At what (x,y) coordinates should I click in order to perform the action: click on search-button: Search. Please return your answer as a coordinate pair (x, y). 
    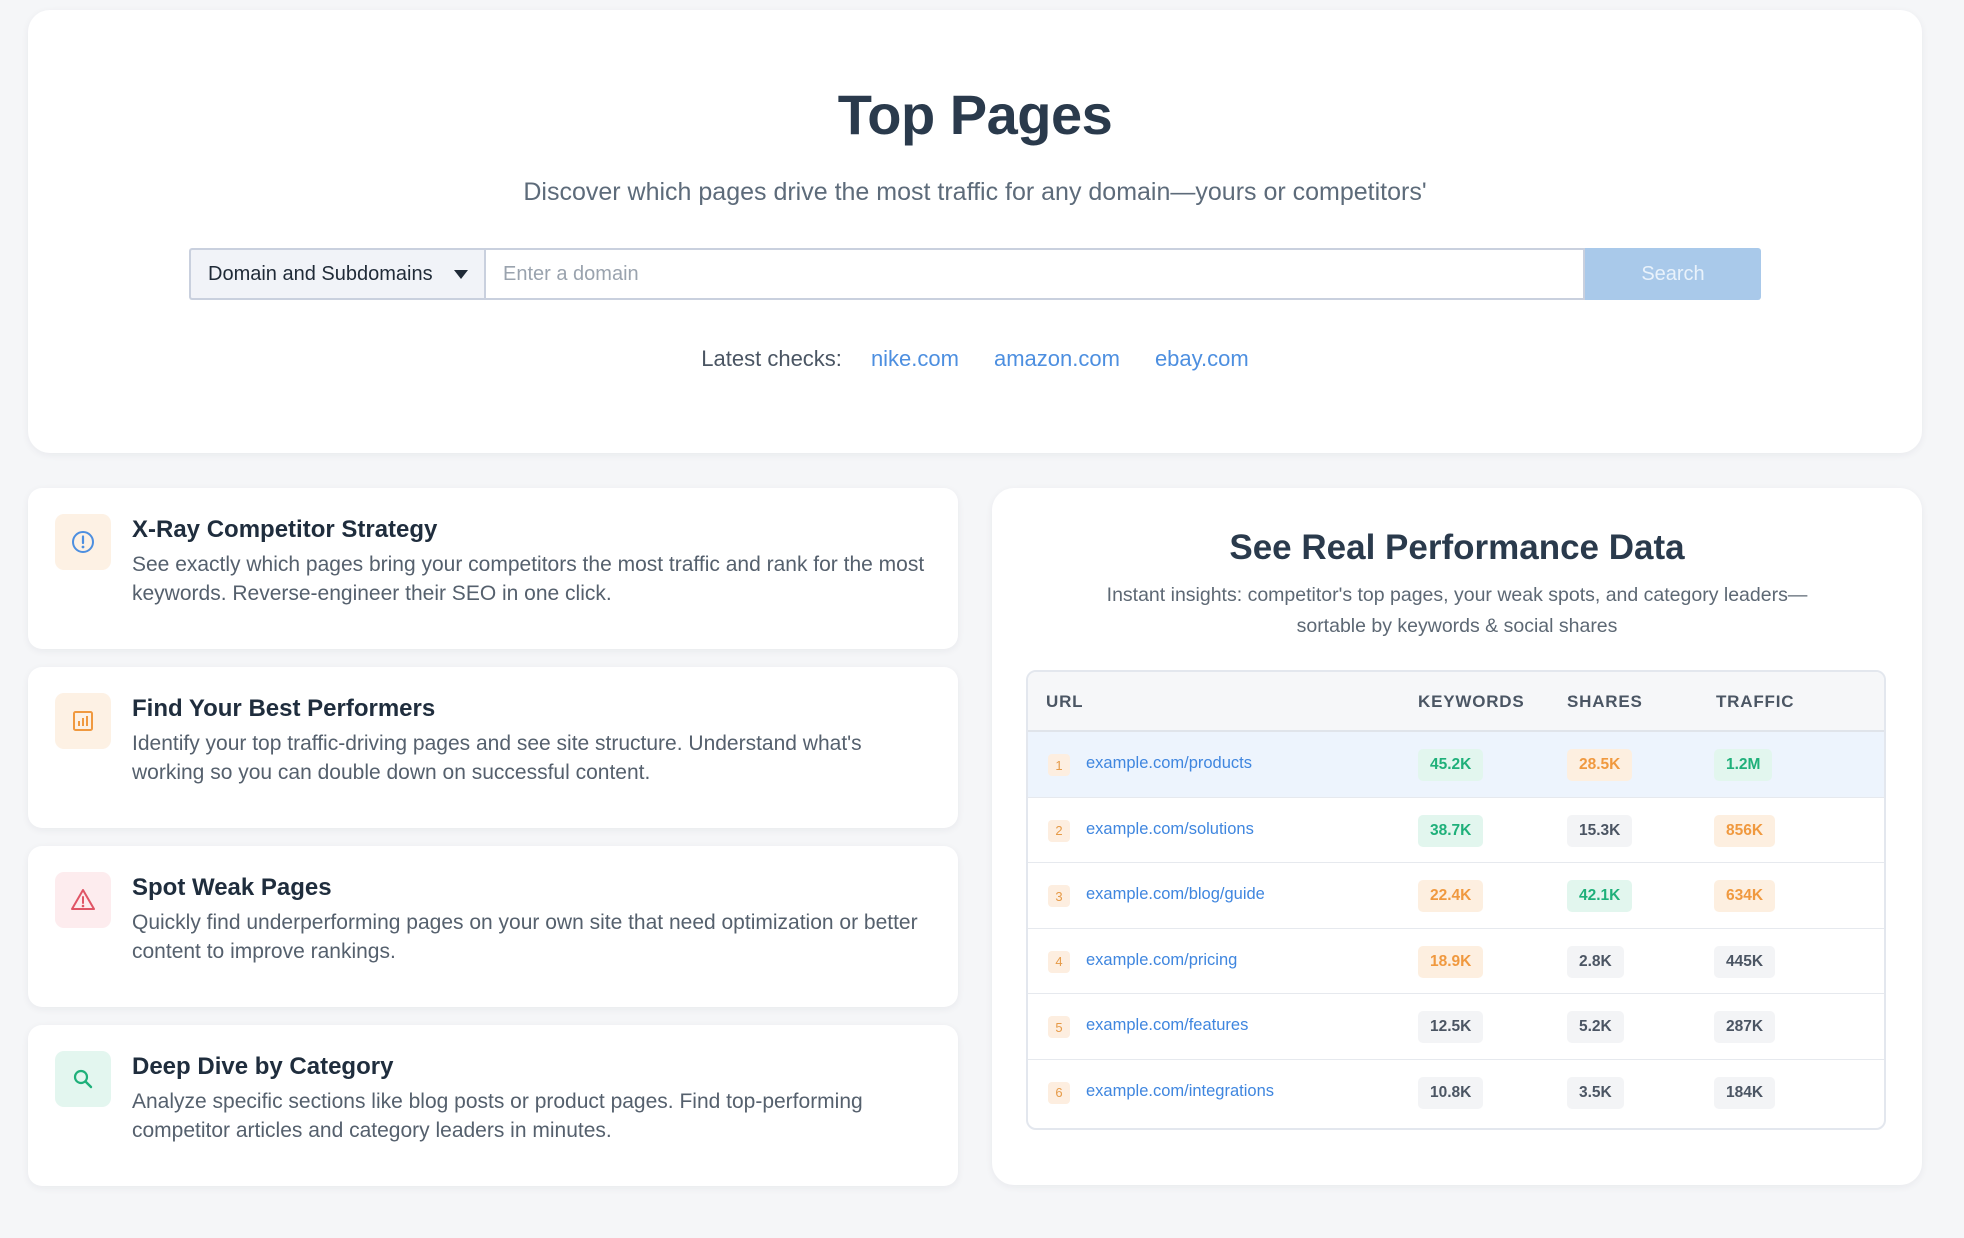
    Looking at the image, I should click on (1673, 274).